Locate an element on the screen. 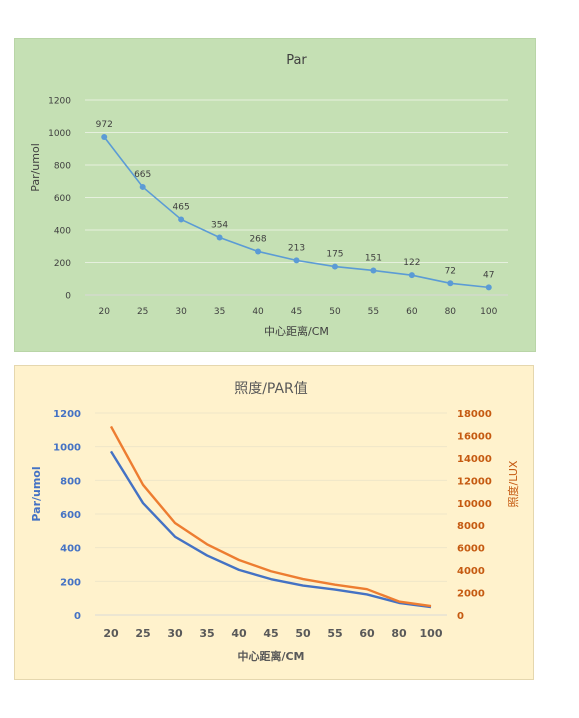 The image size is (579, 718). chart-title: Par is located at coordinates (296, 60).